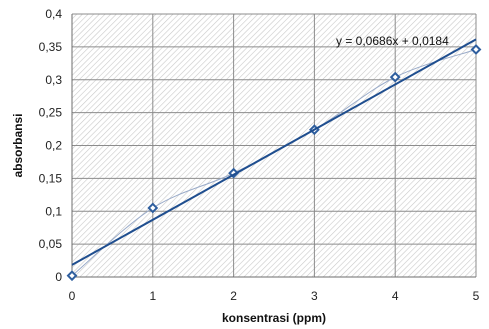  Describe the element at coordinates (58, 277) in the screenshot. I see `y-tick-label-0: 0` at that location.